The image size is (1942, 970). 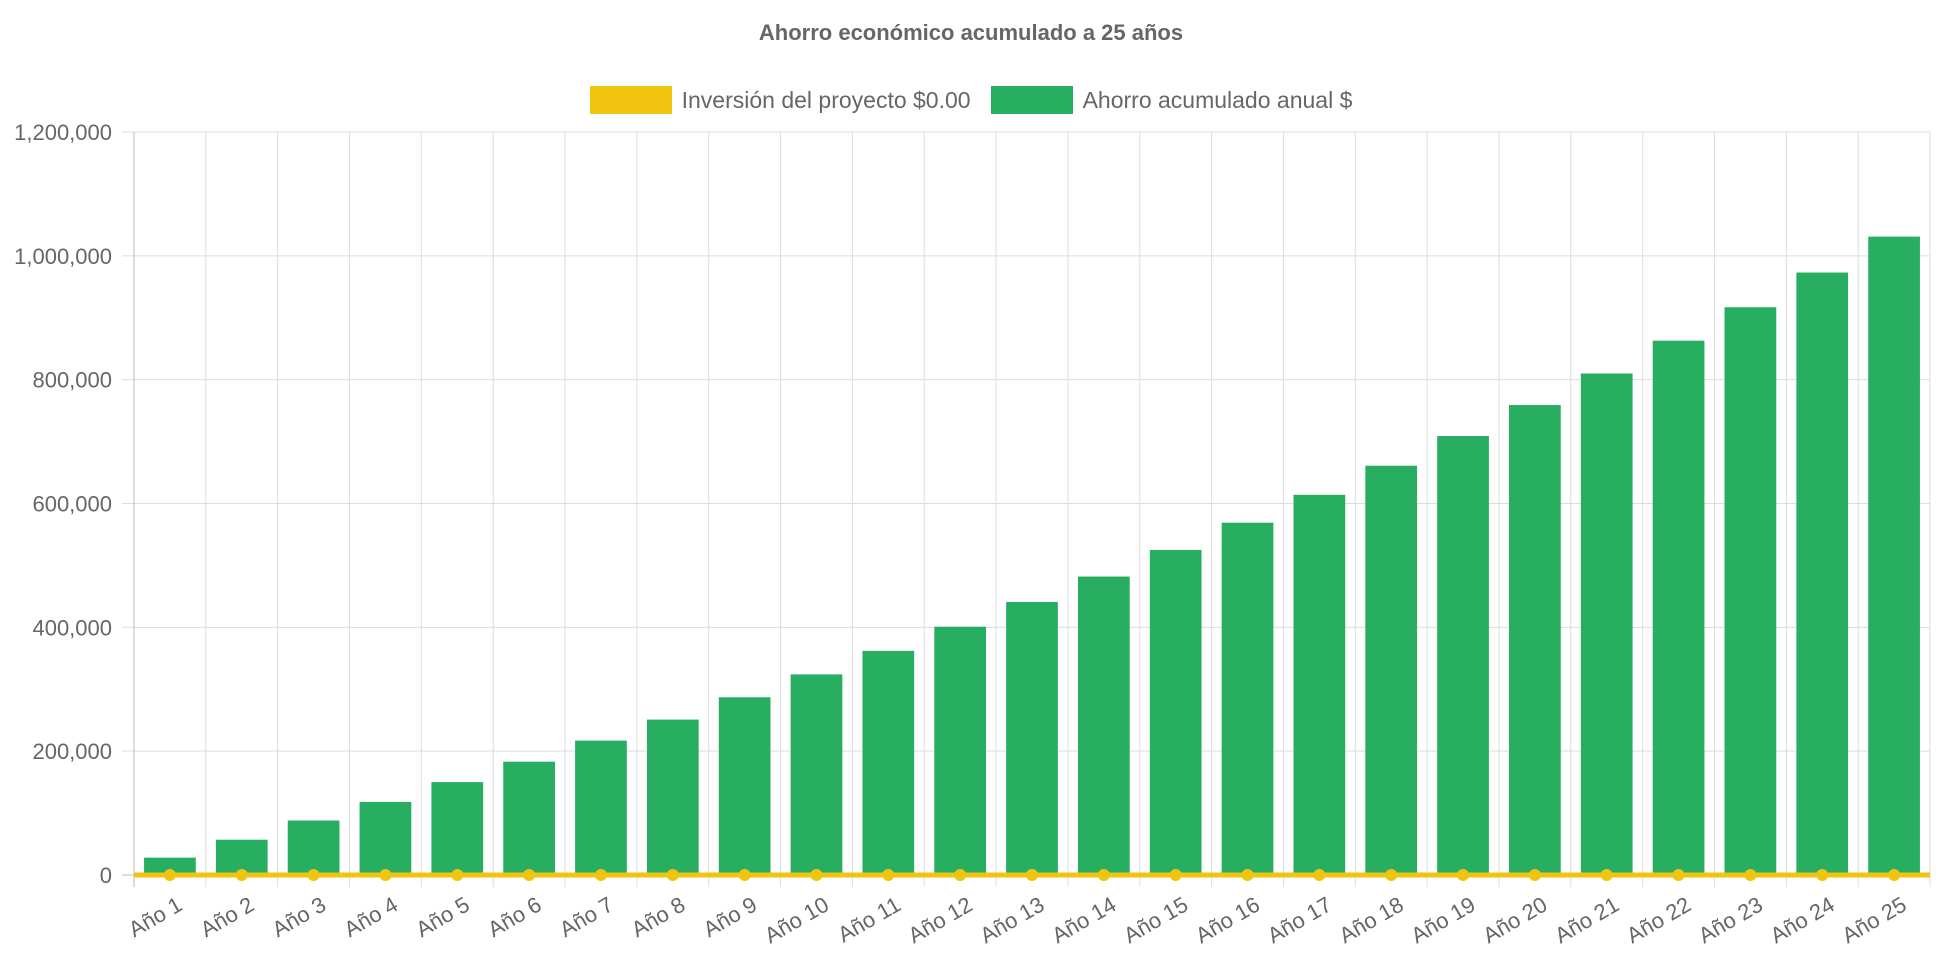 What do you see at coordinates (630, 100) in the screenshot?
I see `legend-swatch-inversion` at bounding box center [630, 100].